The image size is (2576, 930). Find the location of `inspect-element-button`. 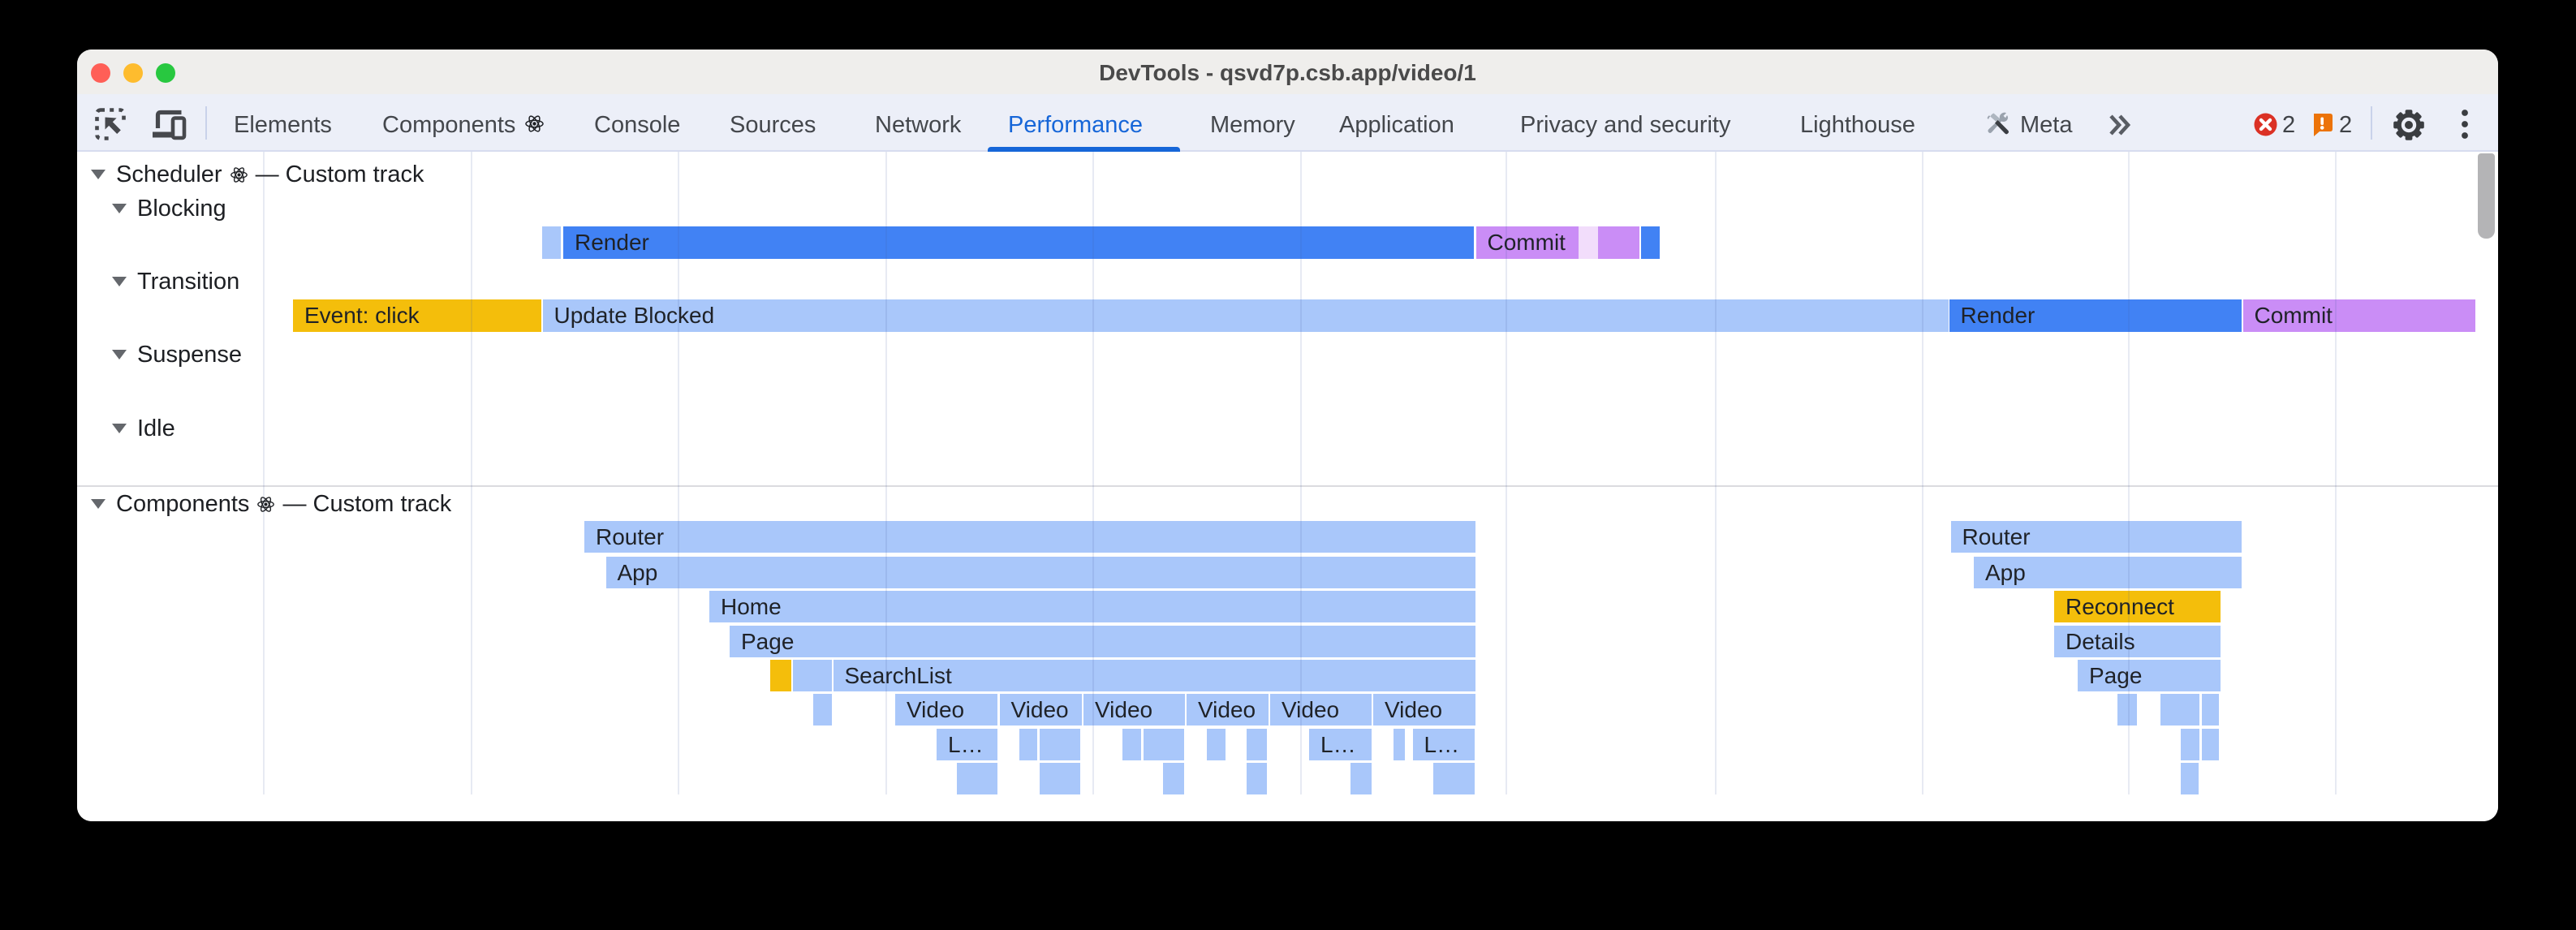

inspect-element-button is located at coordinates (111, 124).